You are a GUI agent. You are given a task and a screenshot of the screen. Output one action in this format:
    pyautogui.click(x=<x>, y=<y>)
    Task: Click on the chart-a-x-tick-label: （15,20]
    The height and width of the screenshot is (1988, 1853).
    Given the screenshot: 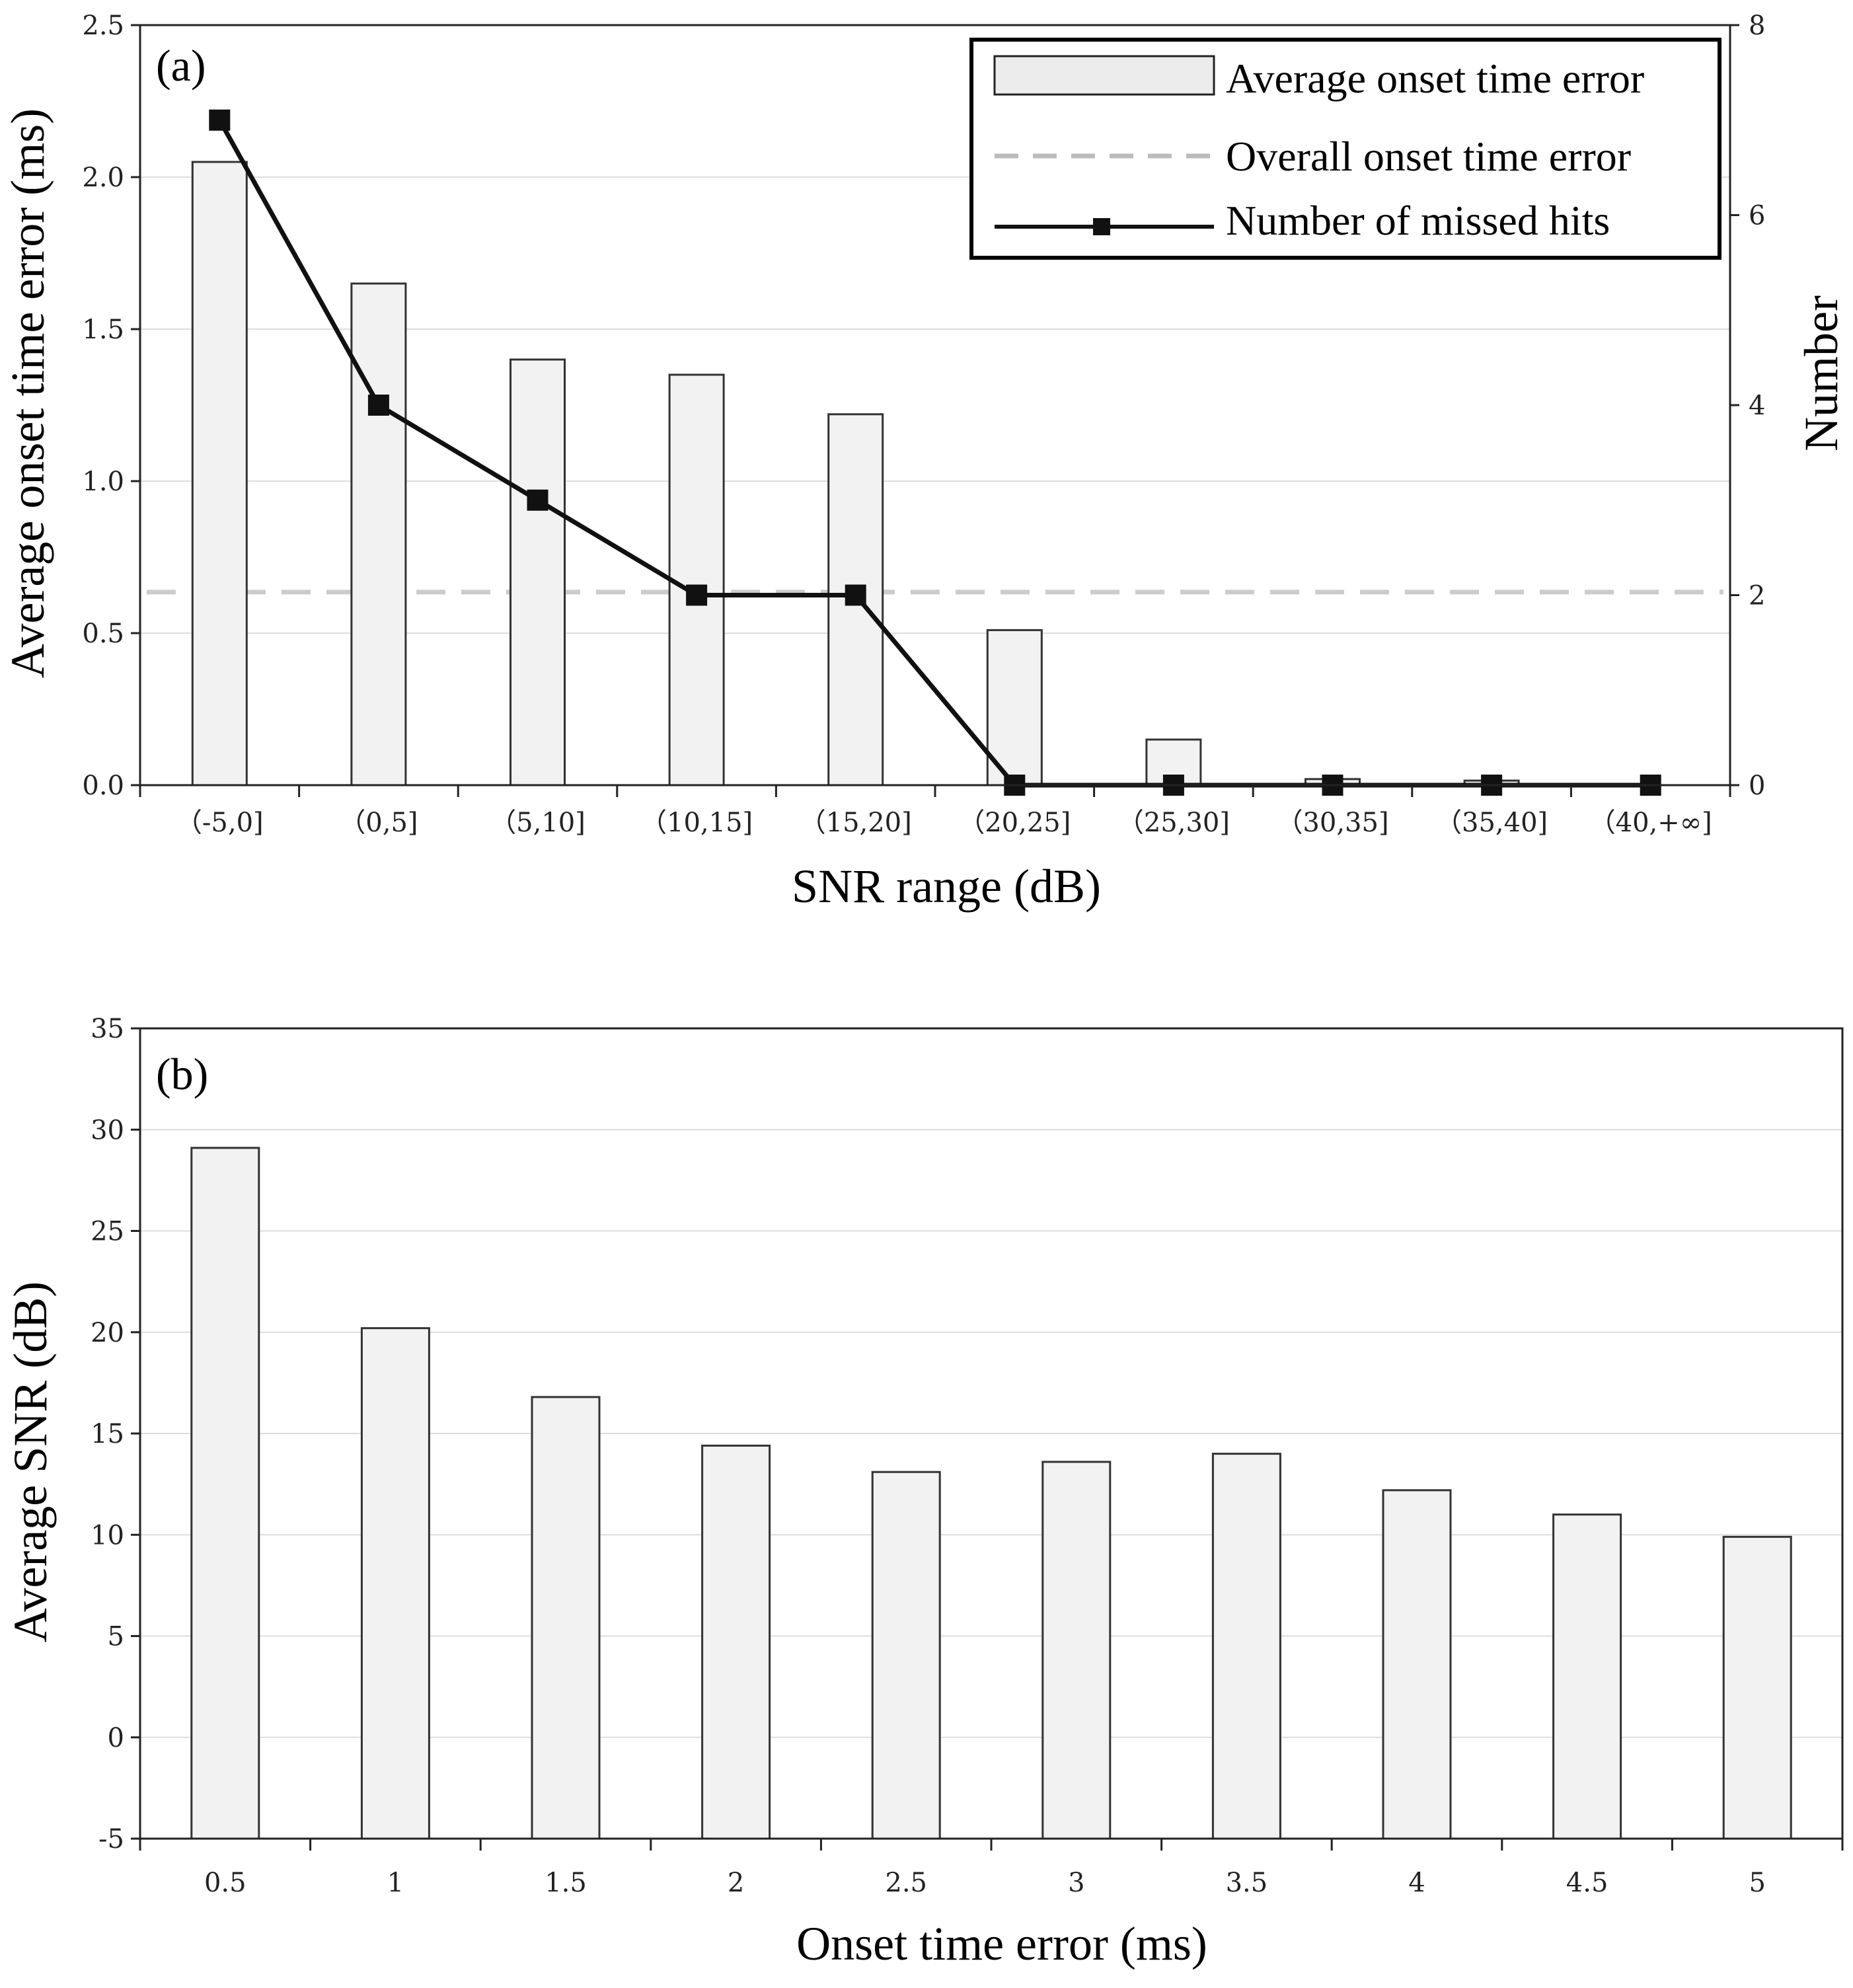 What is the action you would take?
    pyautogui.click(x=856, y=823)
    